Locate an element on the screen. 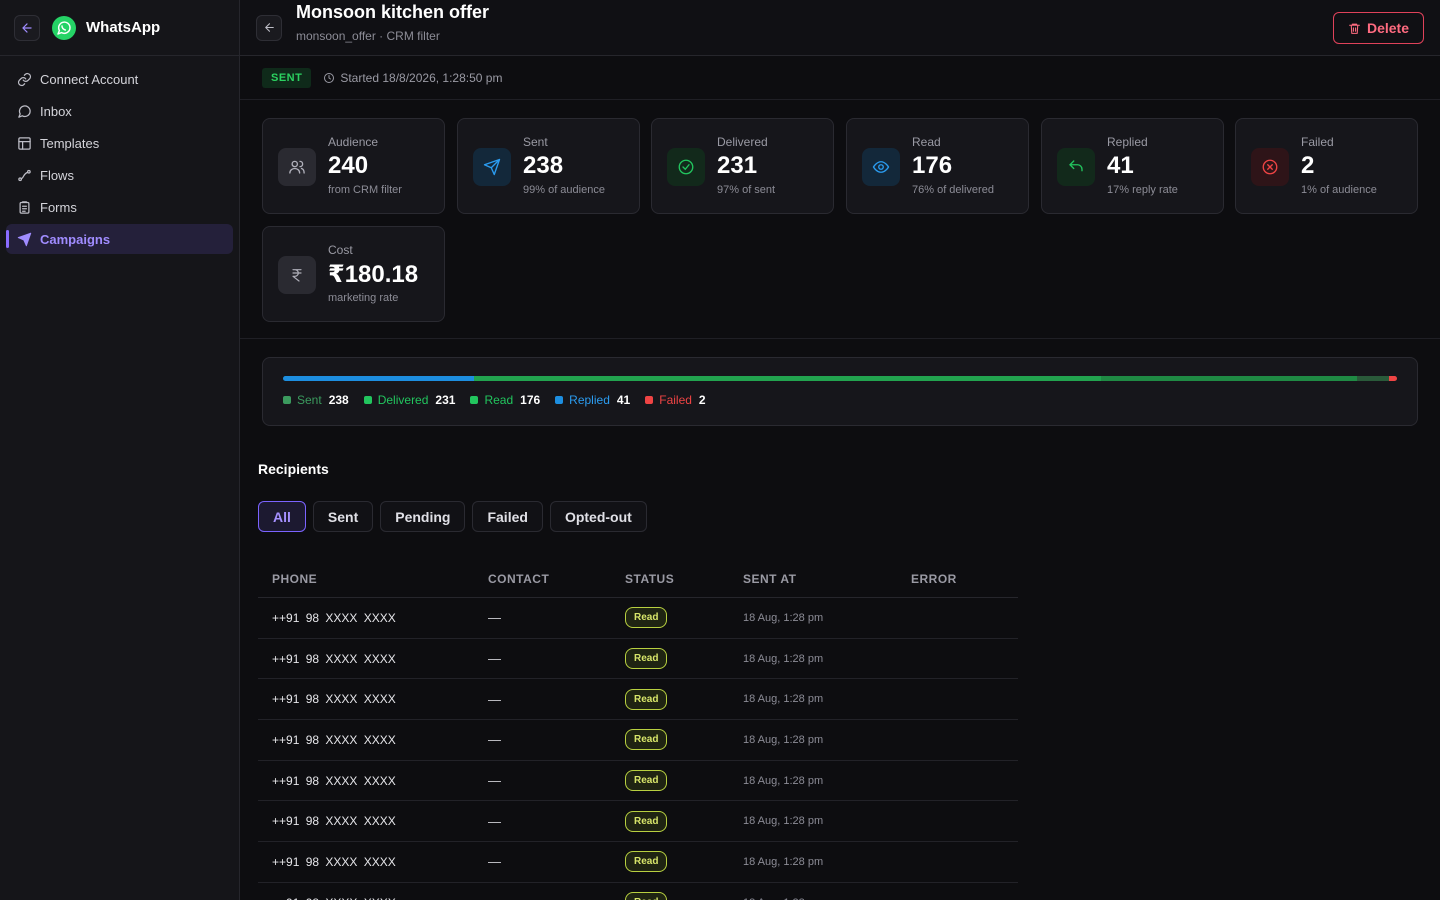 The image size is (1440, 900). legend-label: Failed is located at coordinates (675, 400).